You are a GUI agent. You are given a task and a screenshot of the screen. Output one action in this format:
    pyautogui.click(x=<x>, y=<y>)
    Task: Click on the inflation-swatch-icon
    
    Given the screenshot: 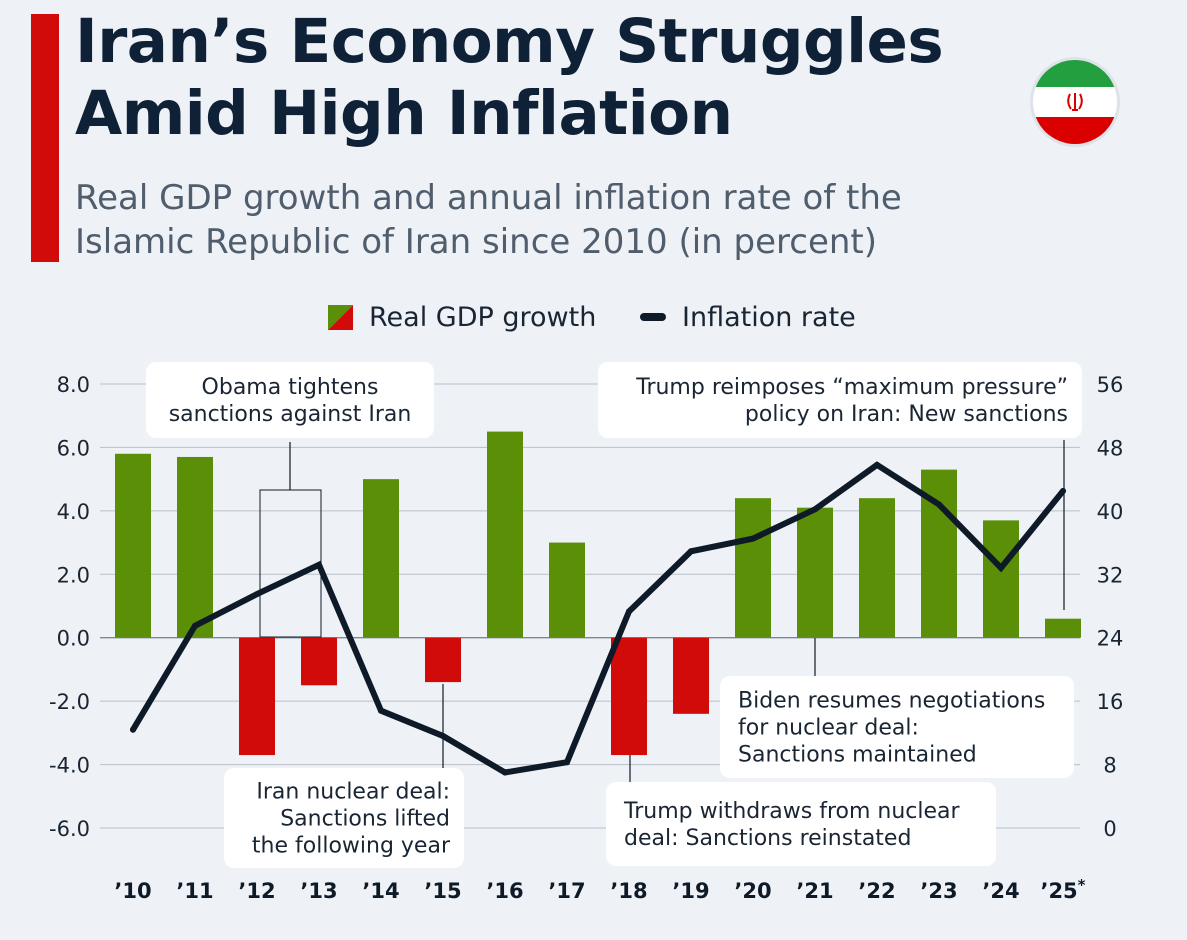 What is the action you would take?
    pyautogui.click(x=653, y=317)
    